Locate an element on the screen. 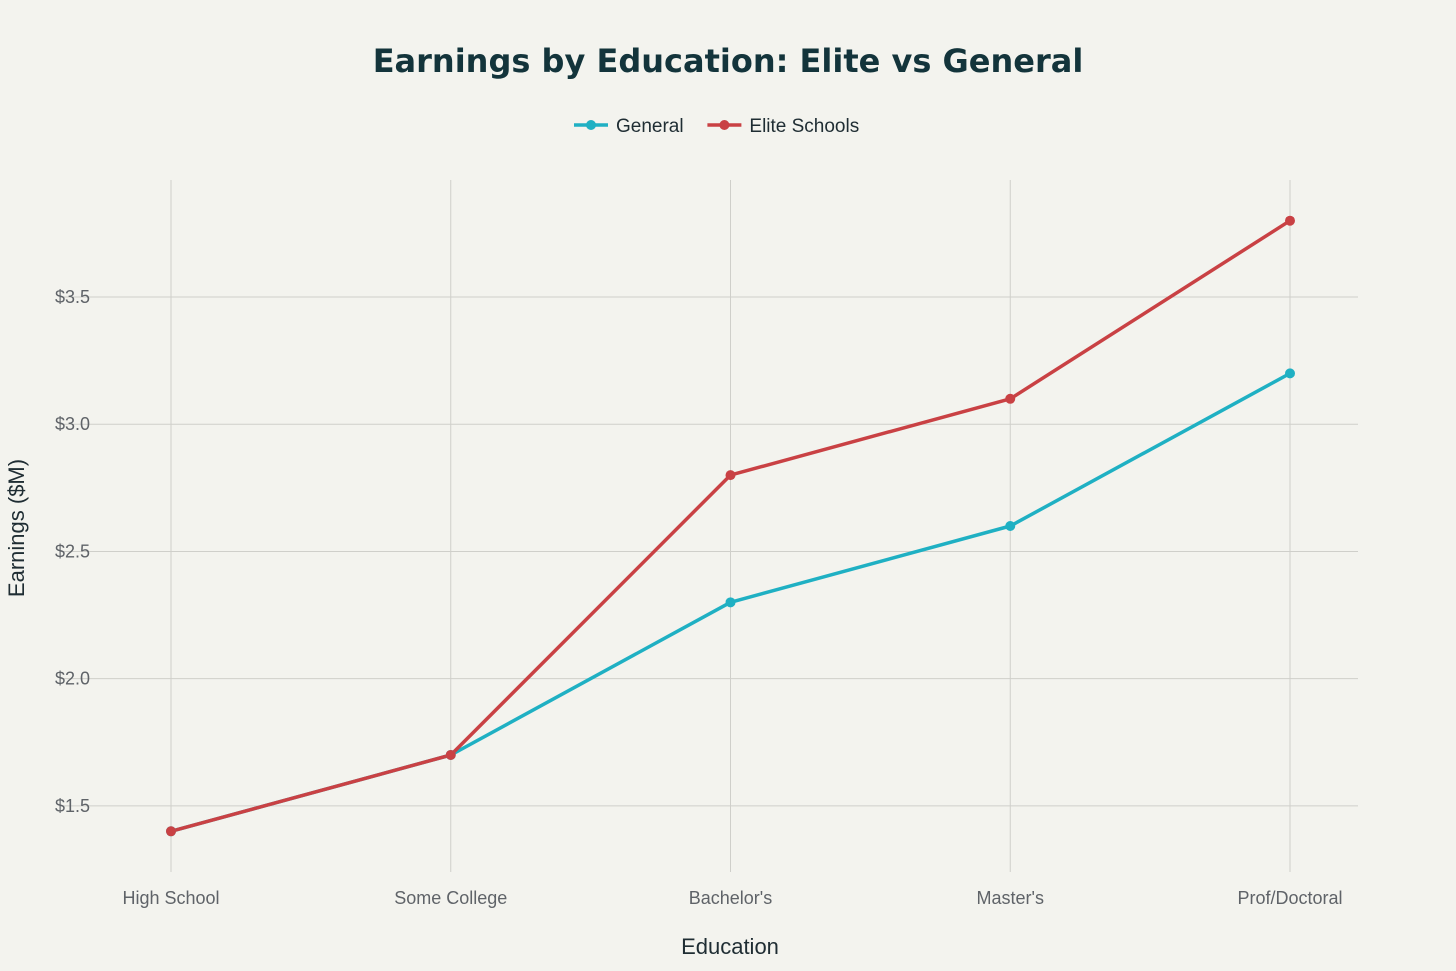 The image size is (1456, 971). y-tick-label: $3.0 is located at coordinates (72, 424).